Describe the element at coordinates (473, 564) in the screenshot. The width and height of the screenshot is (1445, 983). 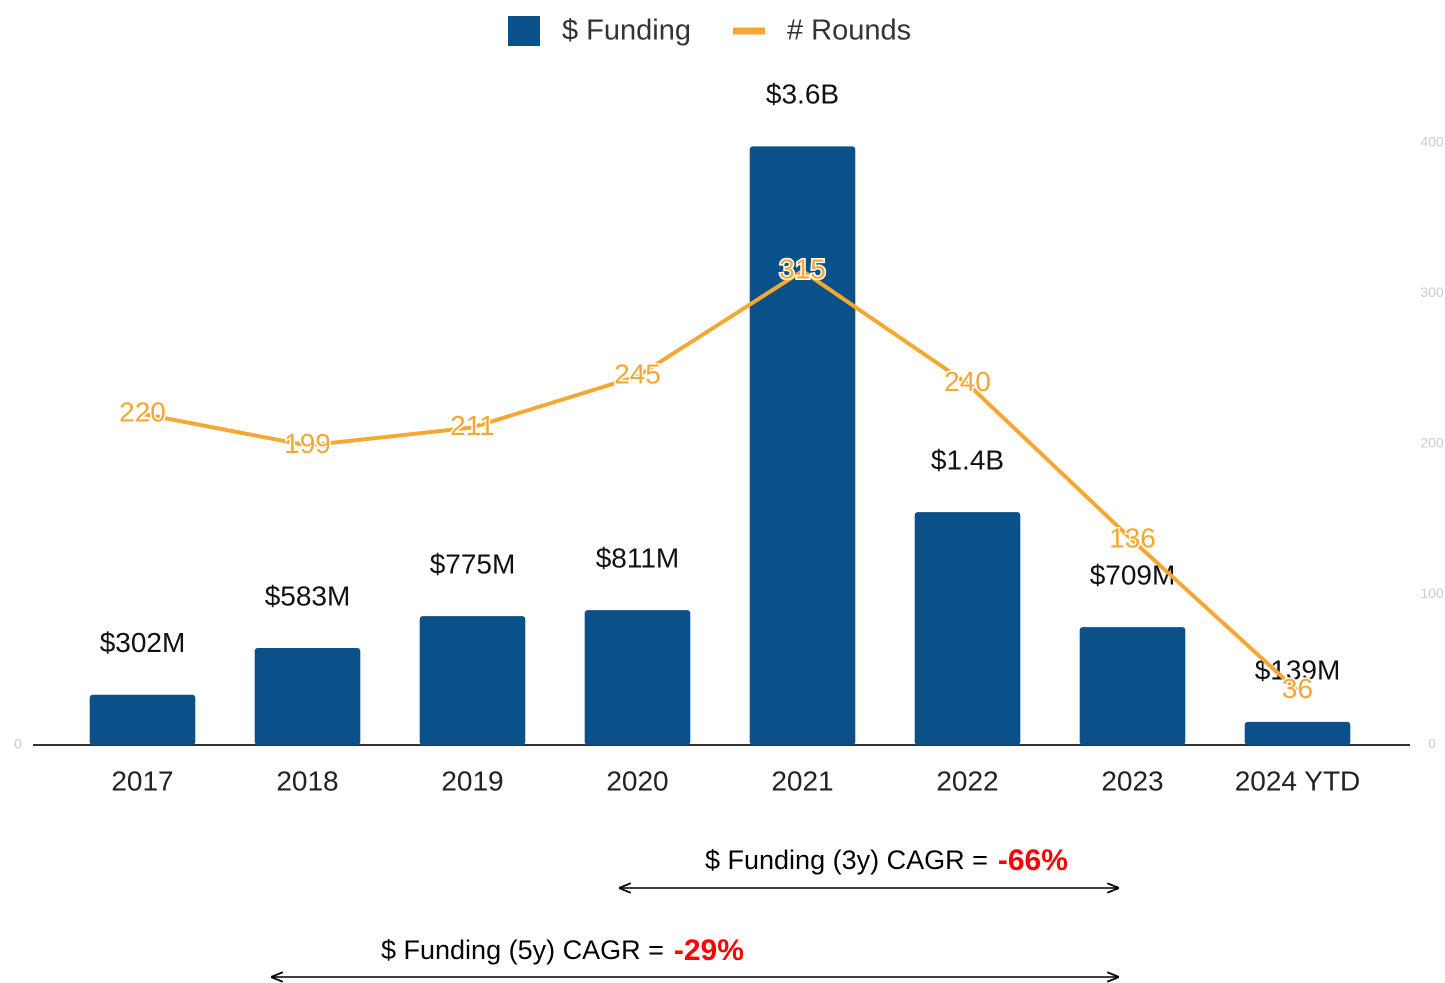
I see `data-label: $775M` at that location.